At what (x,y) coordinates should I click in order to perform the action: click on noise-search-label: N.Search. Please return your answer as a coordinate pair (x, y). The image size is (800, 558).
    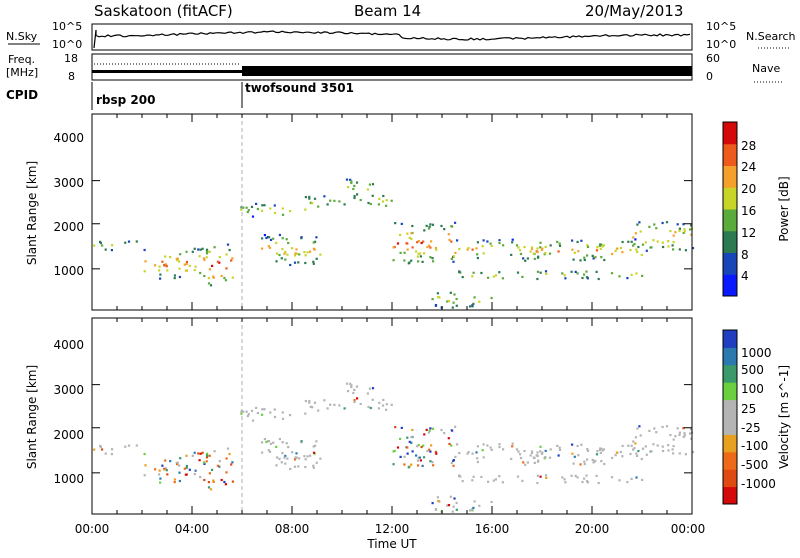
    Looking at the image, I should click on (771, 36).